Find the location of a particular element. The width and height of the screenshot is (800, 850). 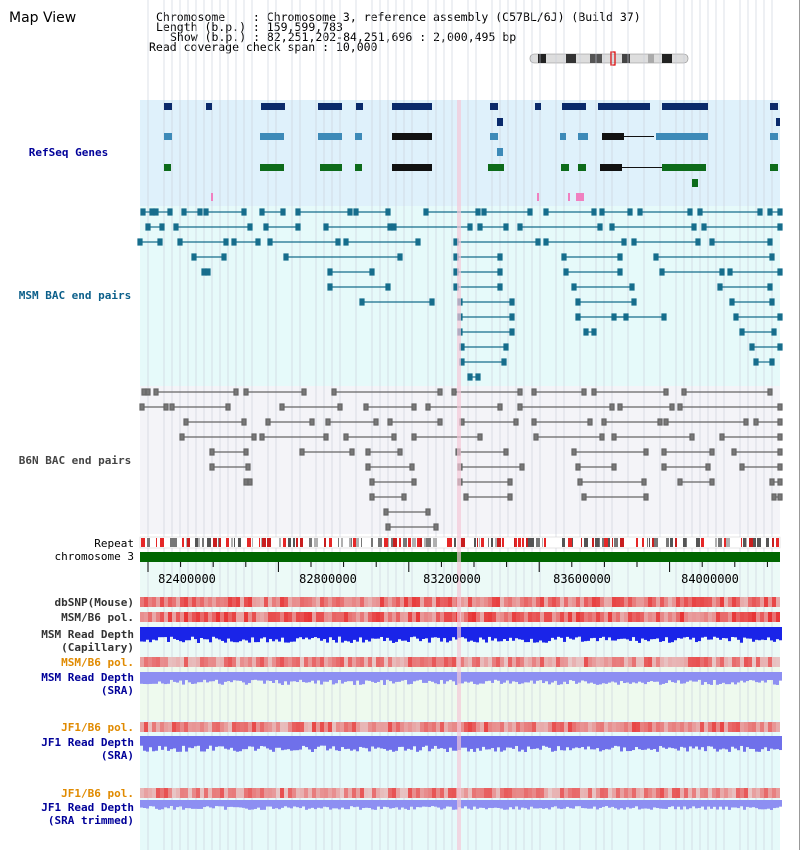

selection-highlight is located at coordinates (459, 475).